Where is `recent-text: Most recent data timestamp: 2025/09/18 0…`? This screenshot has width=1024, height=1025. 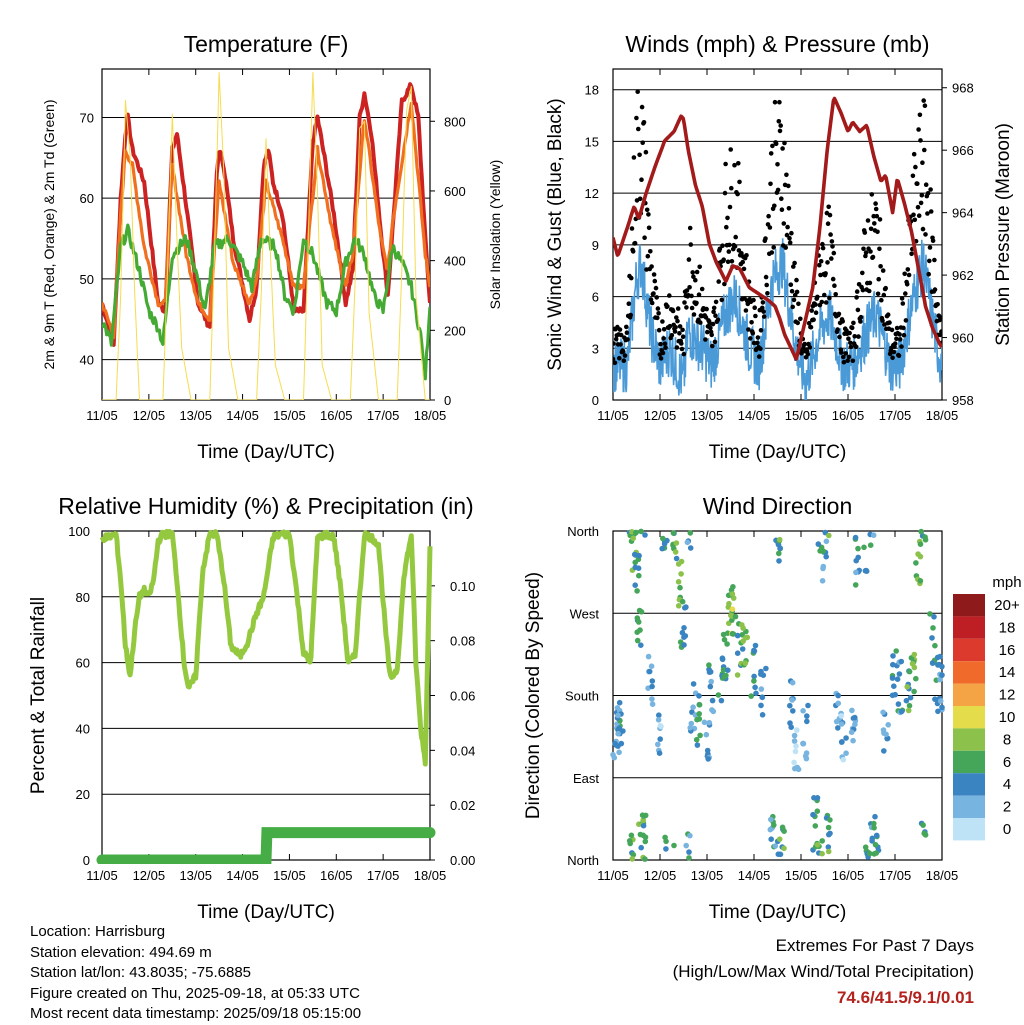 recent-text: Most recent data timestamp: 2025/09/18 0… is located at coordinates (196, 1013).